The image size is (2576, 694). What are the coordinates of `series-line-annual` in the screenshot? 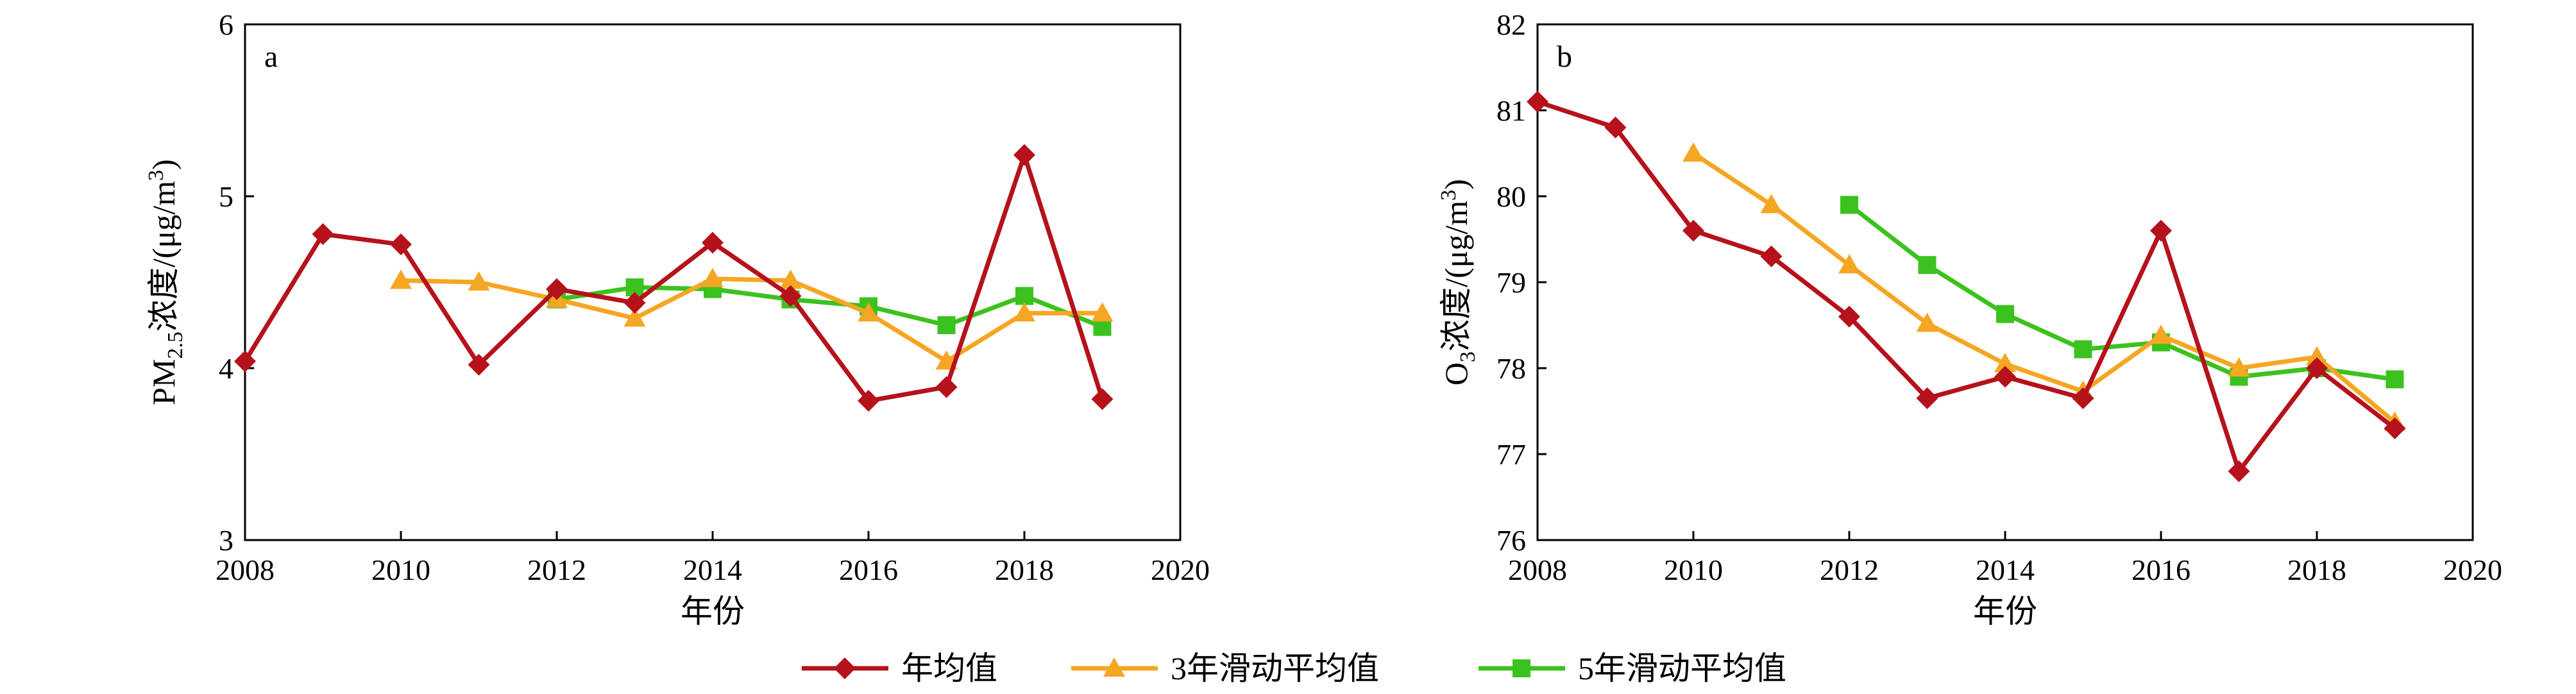 It's located at (674, 278).